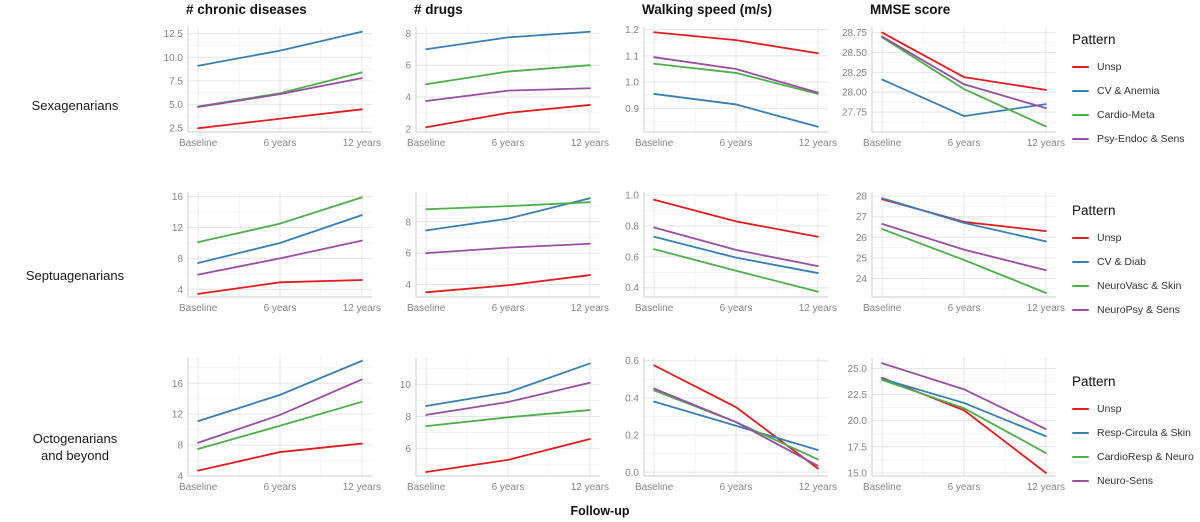 The width and height of the screenshot is (1200, 522). What do you see at coordinates (176, 81) in the screenshot?
I see `y-tick-label: 7.5` at bounding box center [176, 81].